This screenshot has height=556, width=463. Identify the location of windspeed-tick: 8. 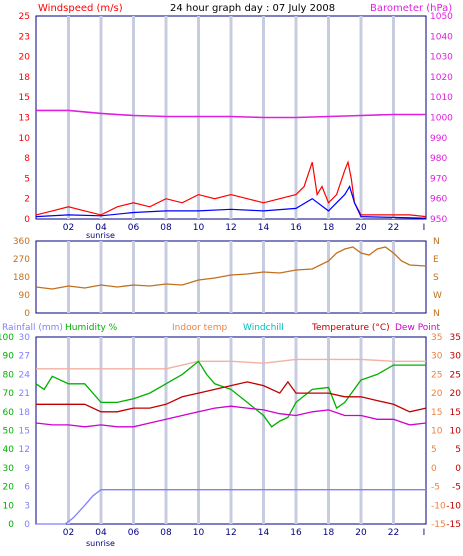
(27, 159).